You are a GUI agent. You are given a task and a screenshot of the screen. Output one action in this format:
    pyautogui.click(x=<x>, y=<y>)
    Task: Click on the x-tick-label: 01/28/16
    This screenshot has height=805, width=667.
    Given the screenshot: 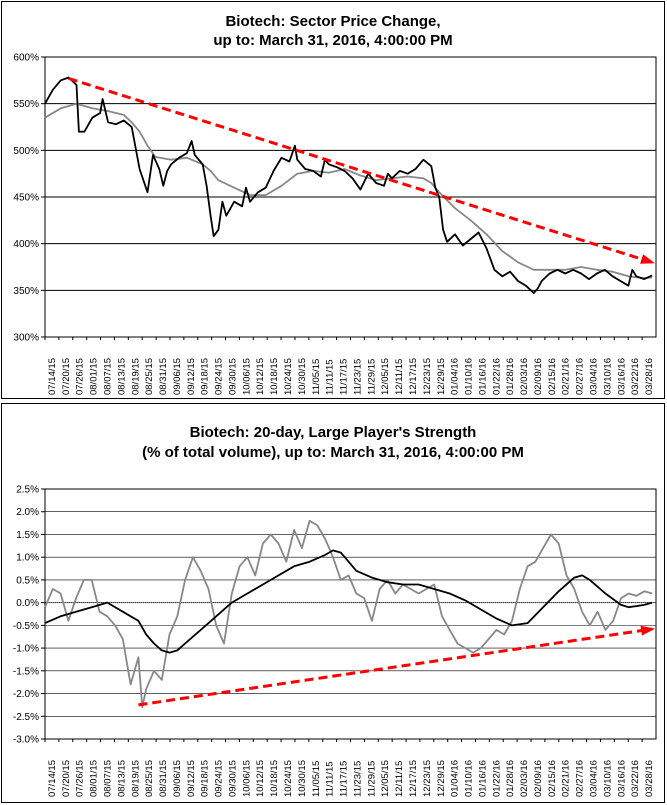 What is the action you would take?
    pyautogui.click(x=510, y=778)
    